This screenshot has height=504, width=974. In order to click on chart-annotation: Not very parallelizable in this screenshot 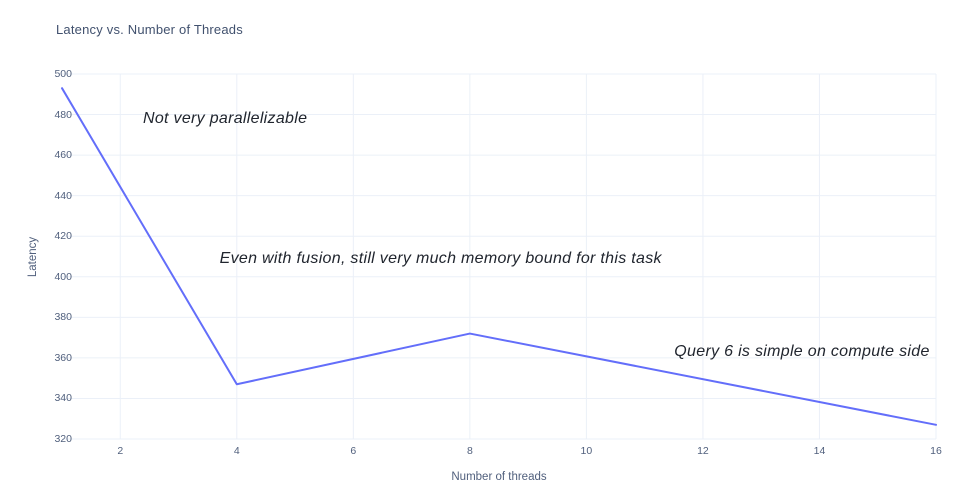, I will do `click(225, 118)`.